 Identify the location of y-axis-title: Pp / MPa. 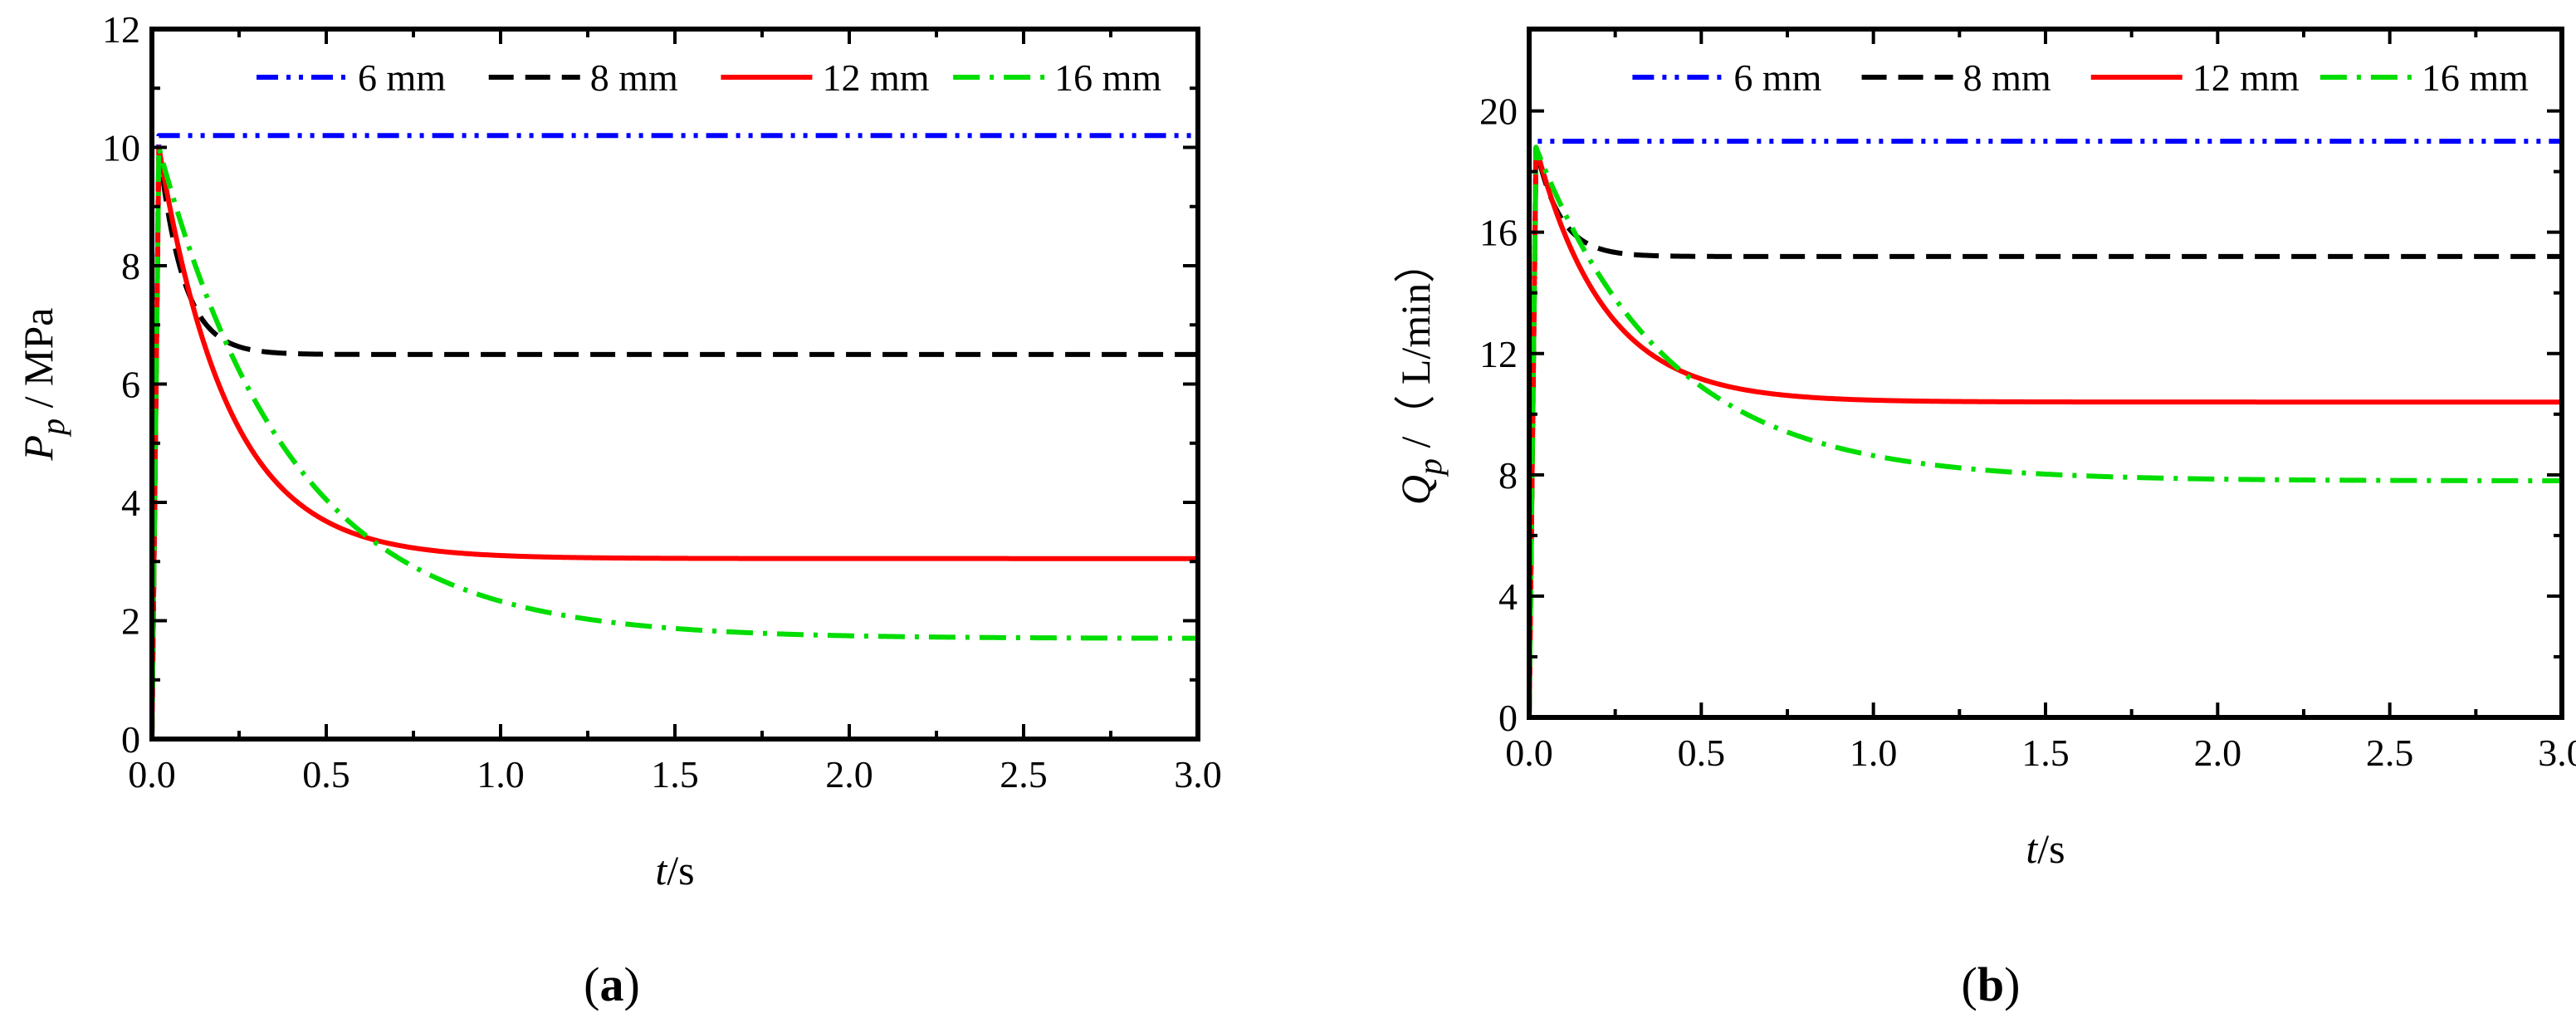
(43, 385).